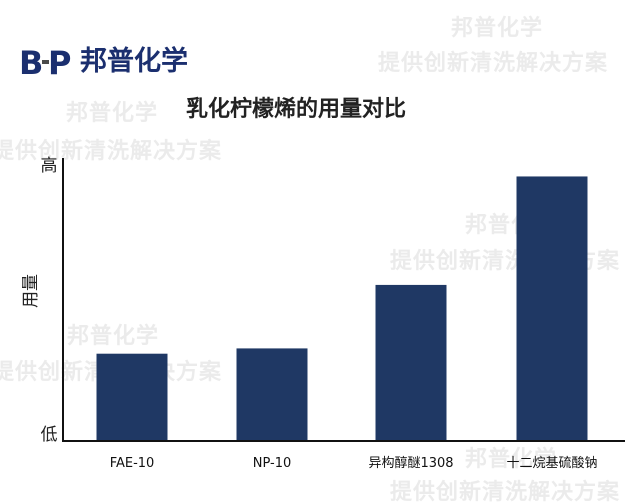  What do you see at coordinates (31, 62) in the screenshot?
I see `logo-letter-b: B` at bounding box center [31, 62].